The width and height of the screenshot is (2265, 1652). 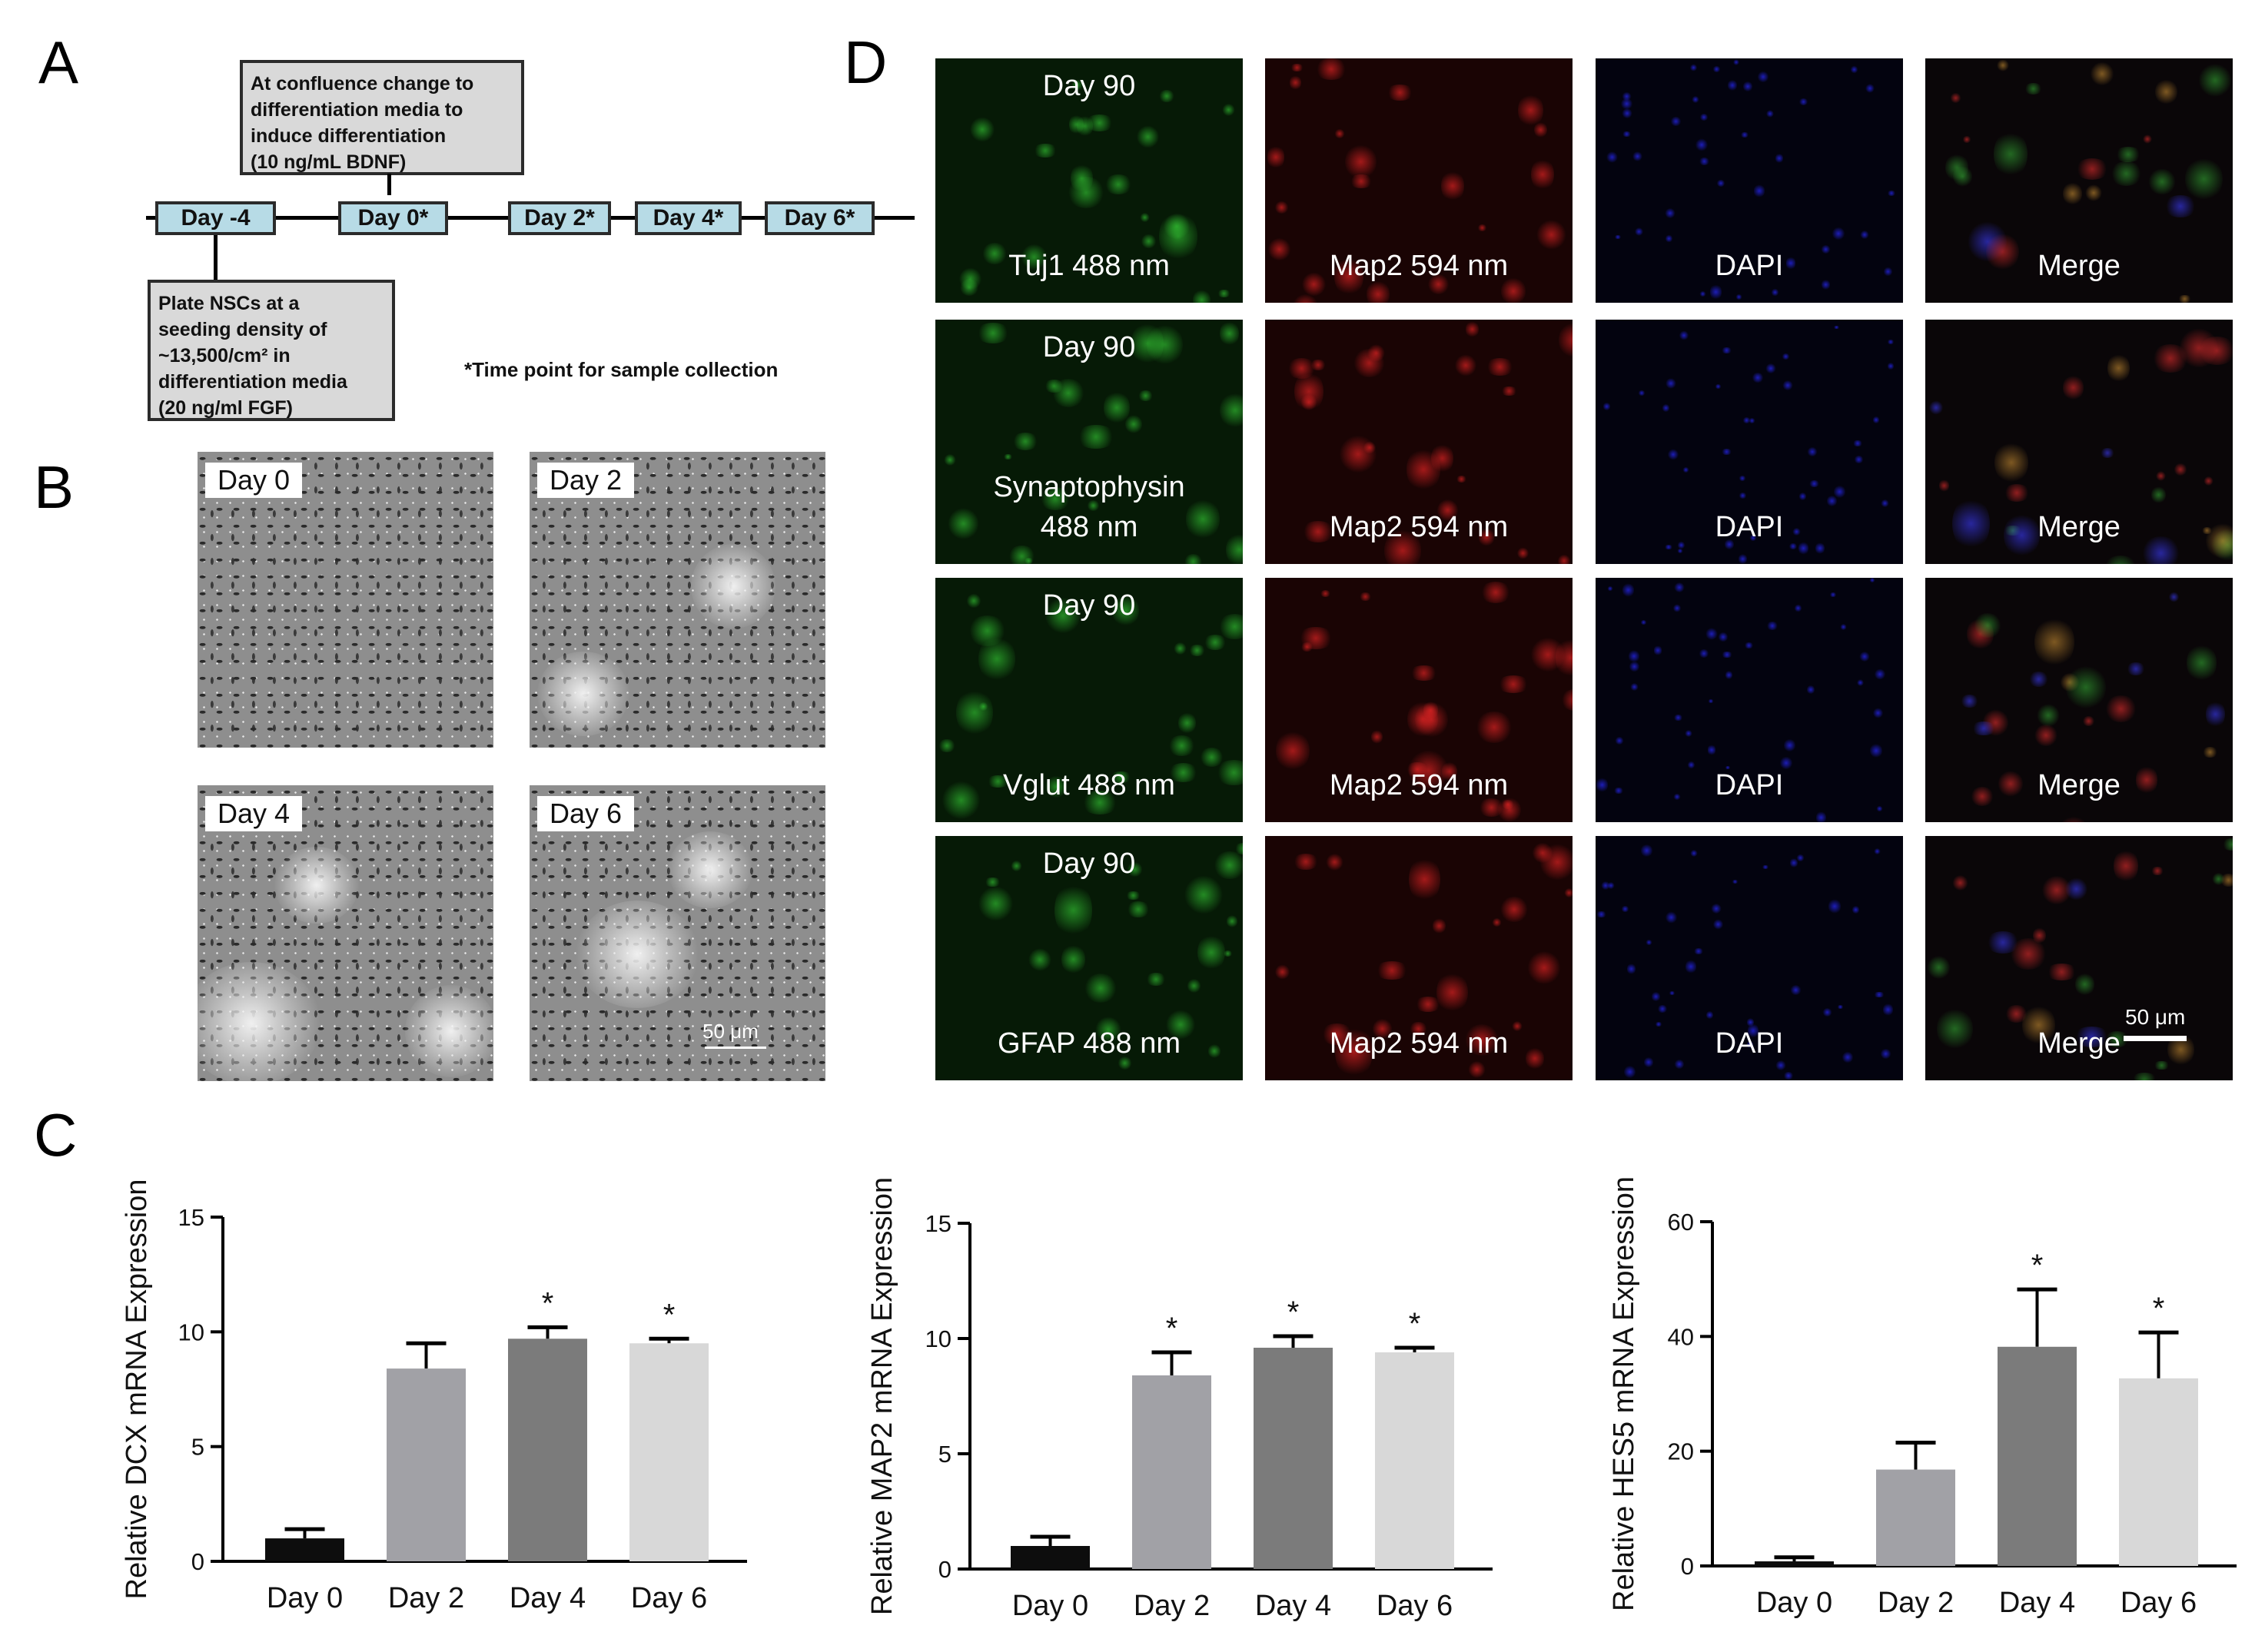 I want to click on significance-marker: *, so click(x=1293, y=1312).